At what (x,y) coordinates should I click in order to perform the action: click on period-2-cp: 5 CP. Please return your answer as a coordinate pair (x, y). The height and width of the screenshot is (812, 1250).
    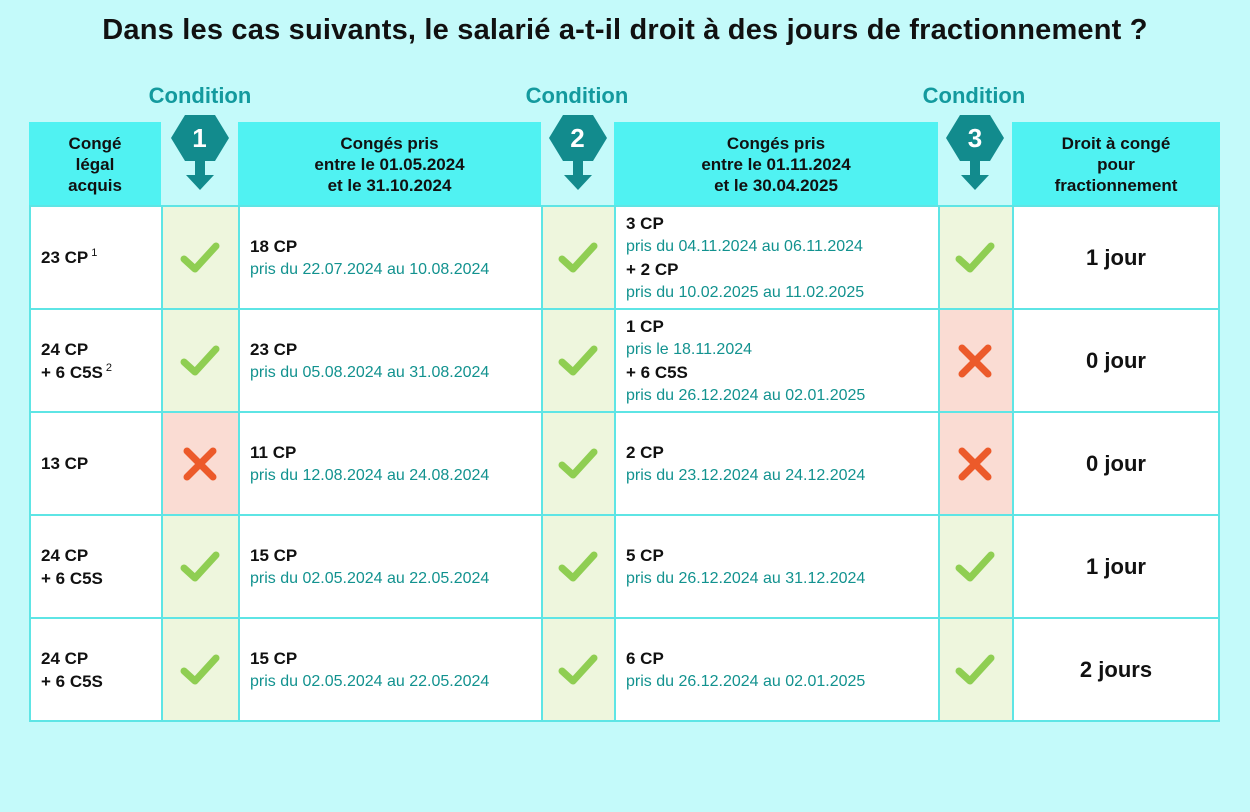
    Looking at the image, I should click on (645, 555).